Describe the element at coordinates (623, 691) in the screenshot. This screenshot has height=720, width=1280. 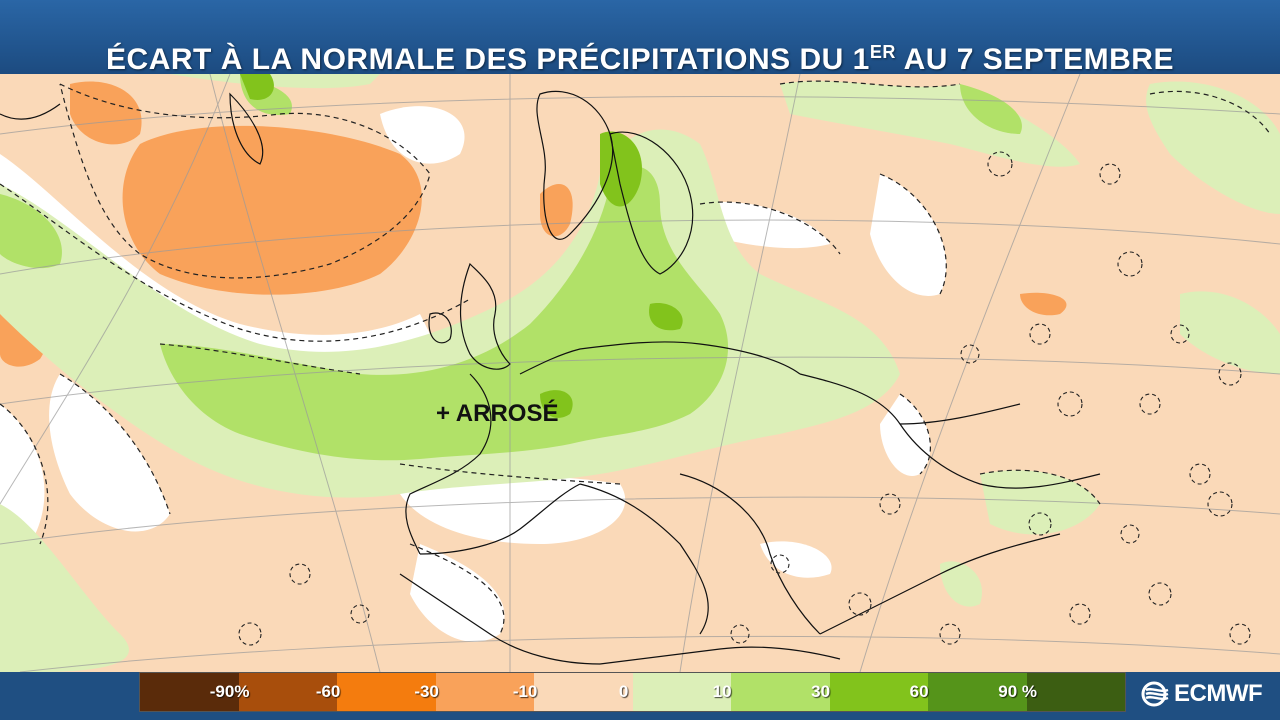
I see `legend-tick-label: 0` at that location.